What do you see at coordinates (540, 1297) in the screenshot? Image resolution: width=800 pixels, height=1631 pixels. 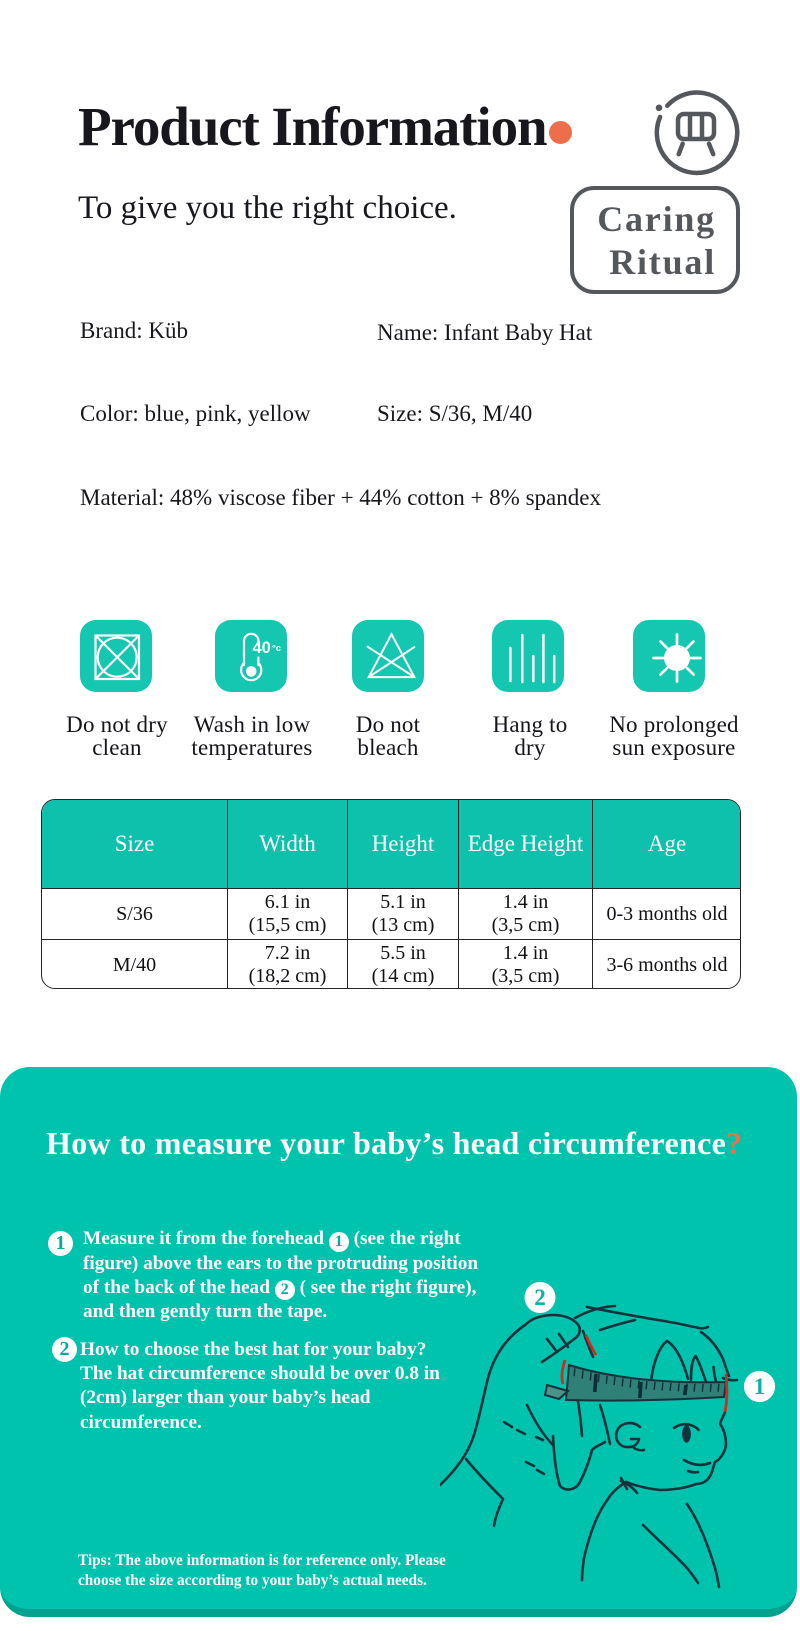 I see `svg-text: 2` at bounding box center [540, 1297].